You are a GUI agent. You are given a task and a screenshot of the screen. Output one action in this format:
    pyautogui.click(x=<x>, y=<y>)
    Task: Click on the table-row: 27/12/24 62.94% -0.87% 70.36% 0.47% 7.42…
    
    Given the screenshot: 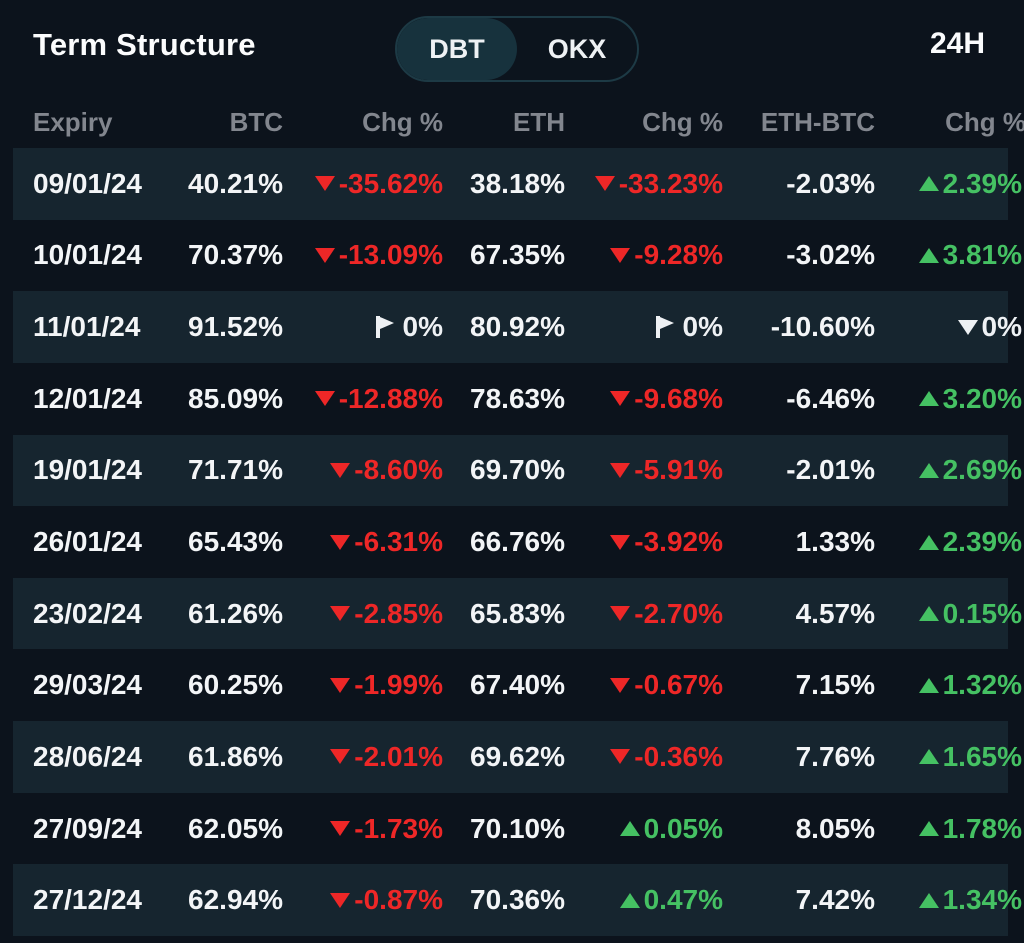 What is the action you would take?
    pyautogui.click(x=517, y=900)
    